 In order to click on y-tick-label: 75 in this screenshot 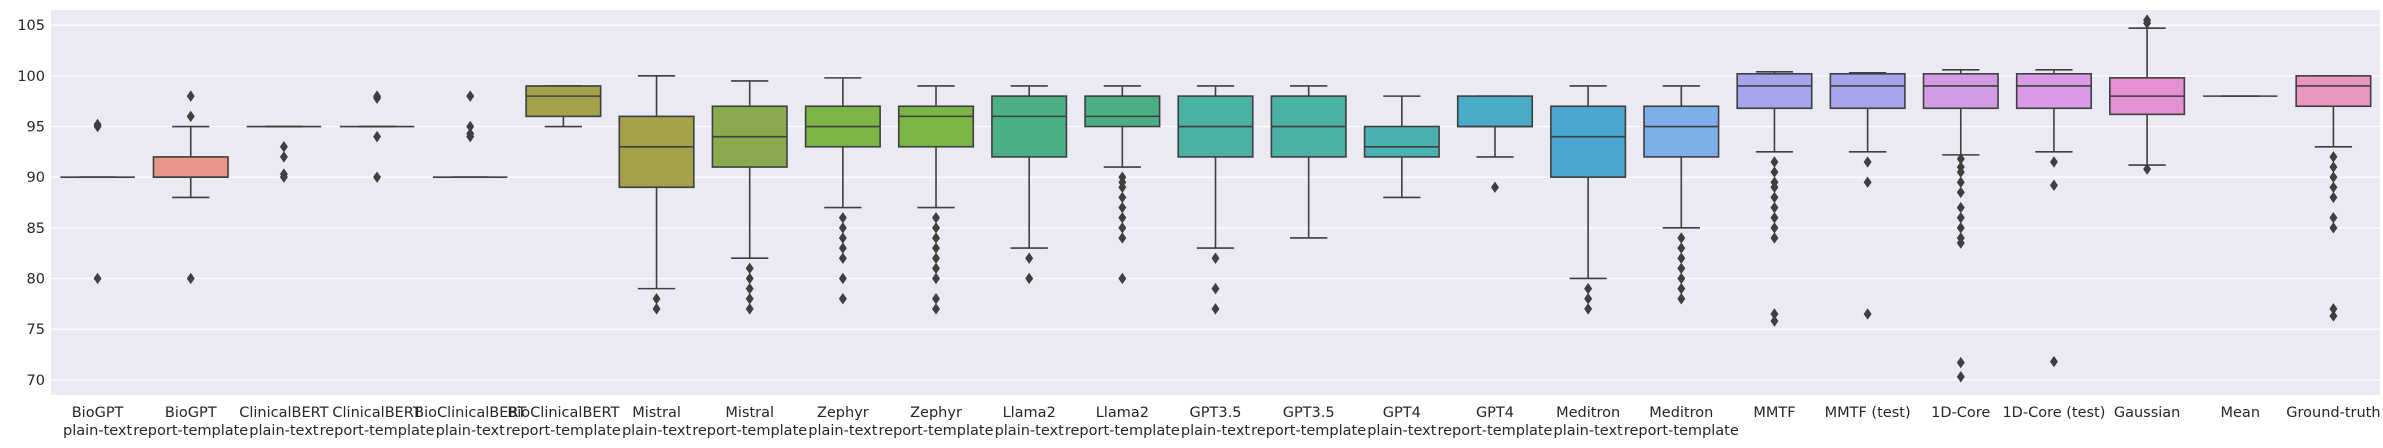, I will do `click(36, 330)`.